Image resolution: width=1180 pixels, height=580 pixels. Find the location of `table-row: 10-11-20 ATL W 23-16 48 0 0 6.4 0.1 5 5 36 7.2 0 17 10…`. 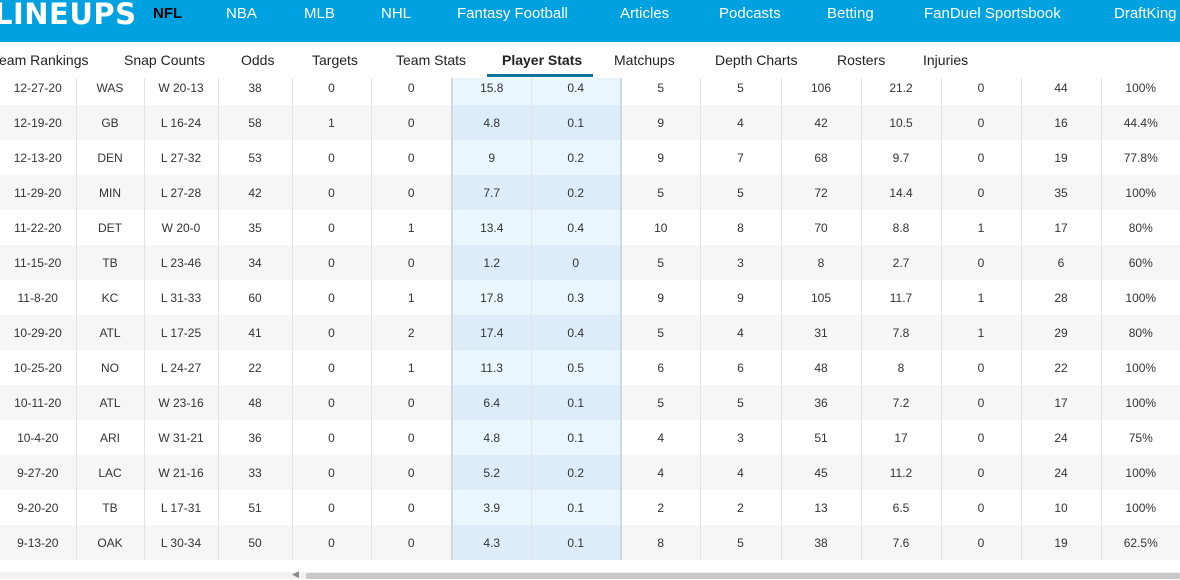

table-row: 10-11-20 ATL W 23-16 48 0 0 6.4 0.1 5 5 36 7.2 0 17 10… is located at coordinates (590, 402).